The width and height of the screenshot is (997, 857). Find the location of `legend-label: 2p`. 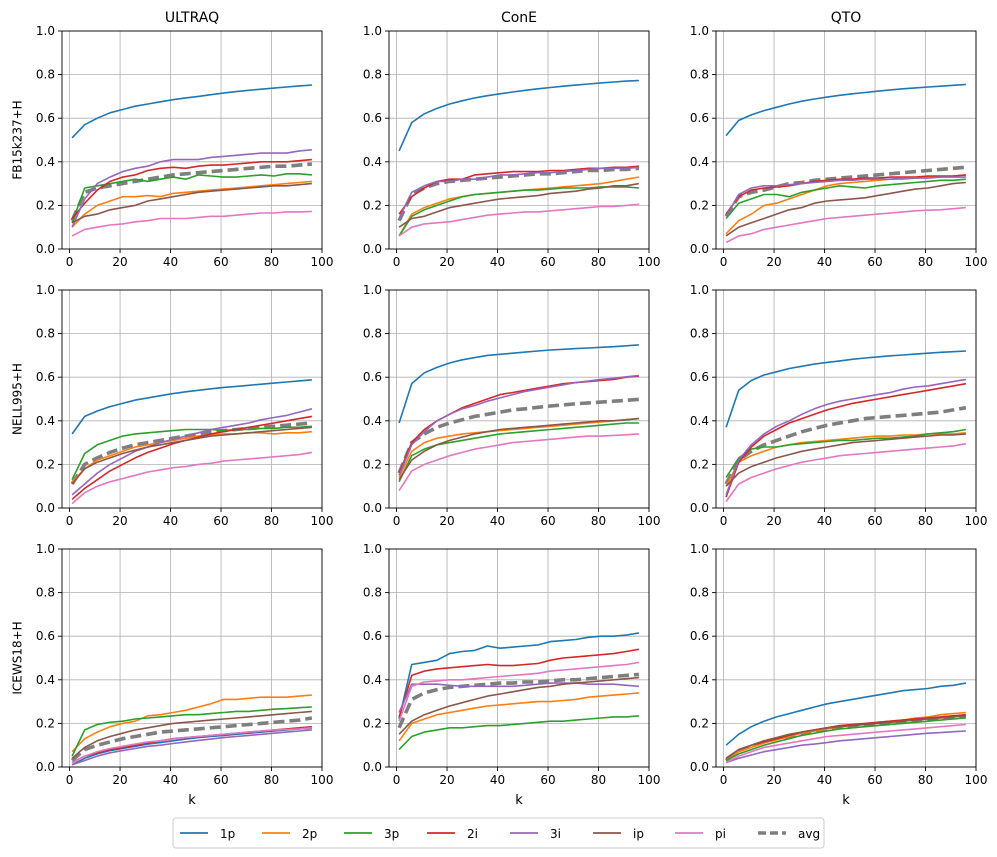

legend-label: 2p is located at coordinates (309, 834).